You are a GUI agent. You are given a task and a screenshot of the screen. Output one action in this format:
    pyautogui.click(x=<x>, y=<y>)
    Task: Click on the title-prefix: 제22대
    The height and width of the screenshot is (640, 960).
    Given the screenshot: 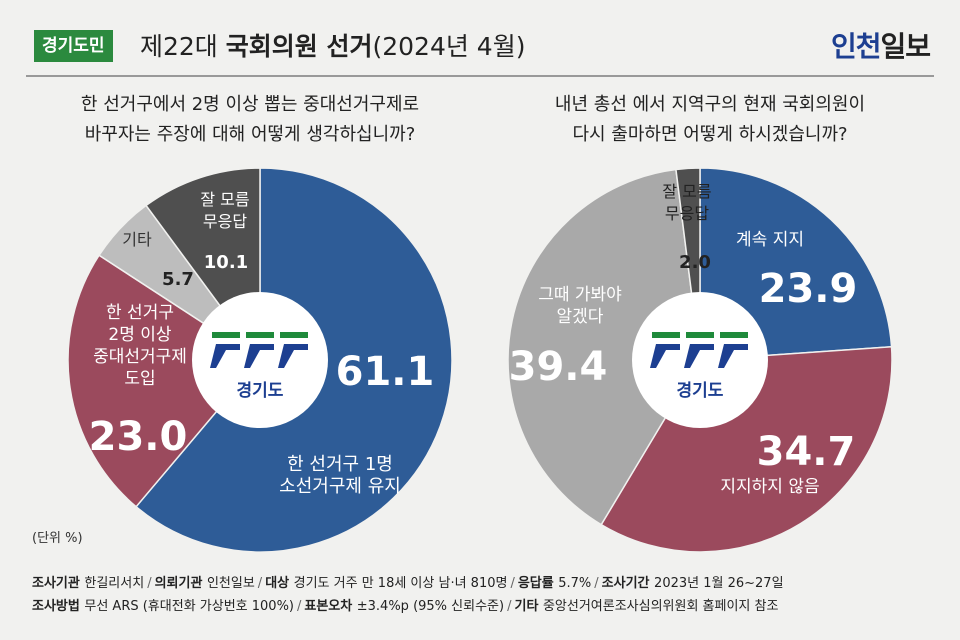 What is the action you would take?
    pyautogui.click(x=183, y=46)
    